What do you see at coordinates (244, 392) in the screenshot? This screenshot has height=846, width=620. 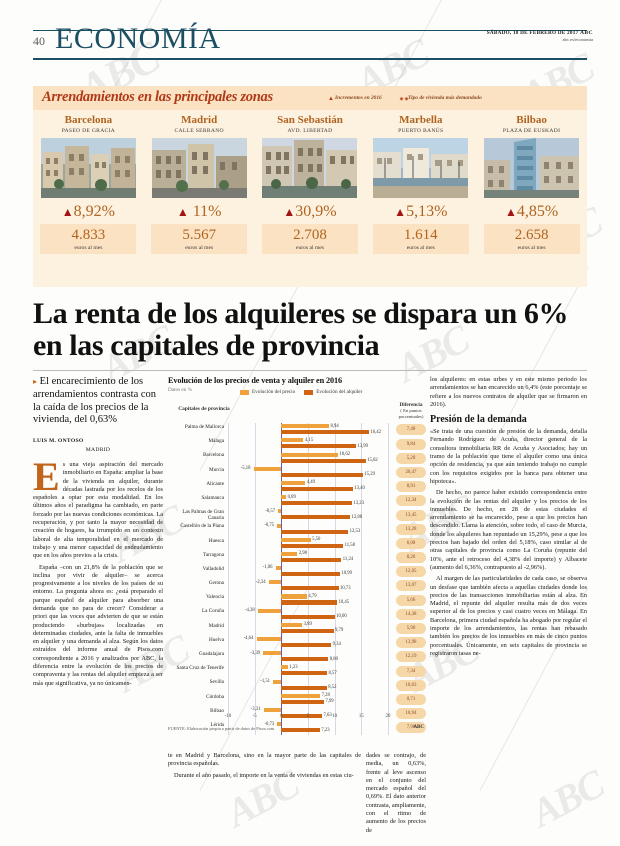 I see `legend-swatch-price` at bounding box center [244, 392].